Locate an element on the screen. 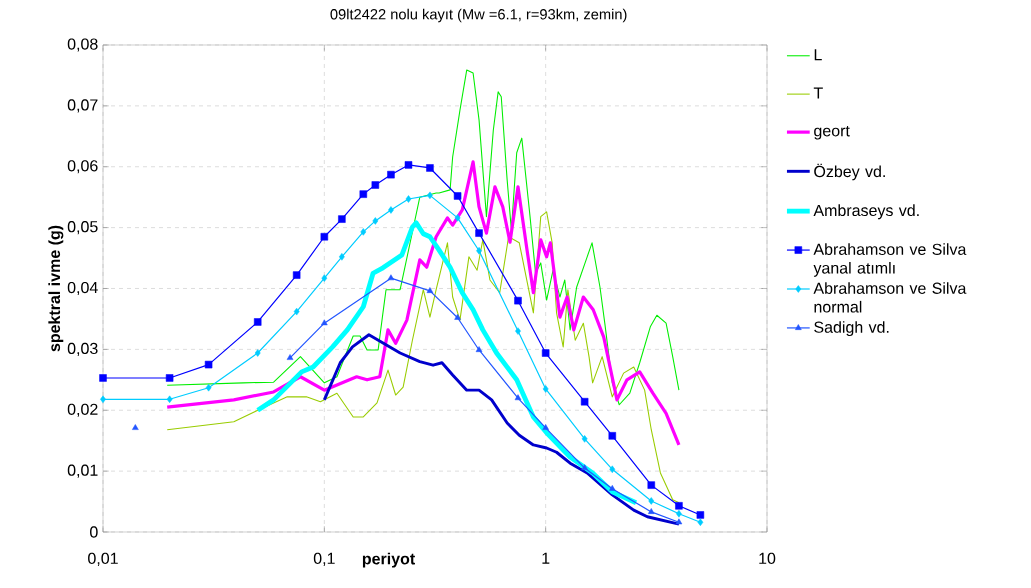 The width and height of the screenshot is (1031, 588). x-tick-label: 1 is located at coordinates (546, 558).